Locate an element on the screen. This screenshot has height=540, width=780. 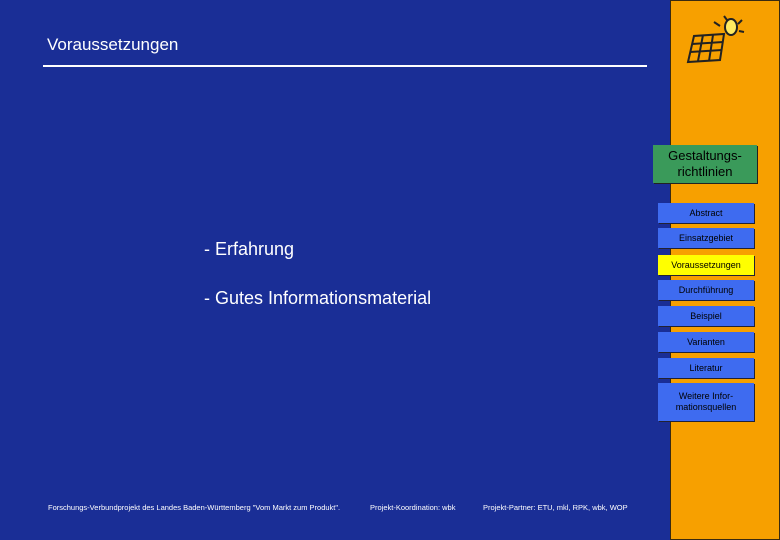
sidebar-heading: Gestaltungs- richtlinien is located at coordinates (705, 164).